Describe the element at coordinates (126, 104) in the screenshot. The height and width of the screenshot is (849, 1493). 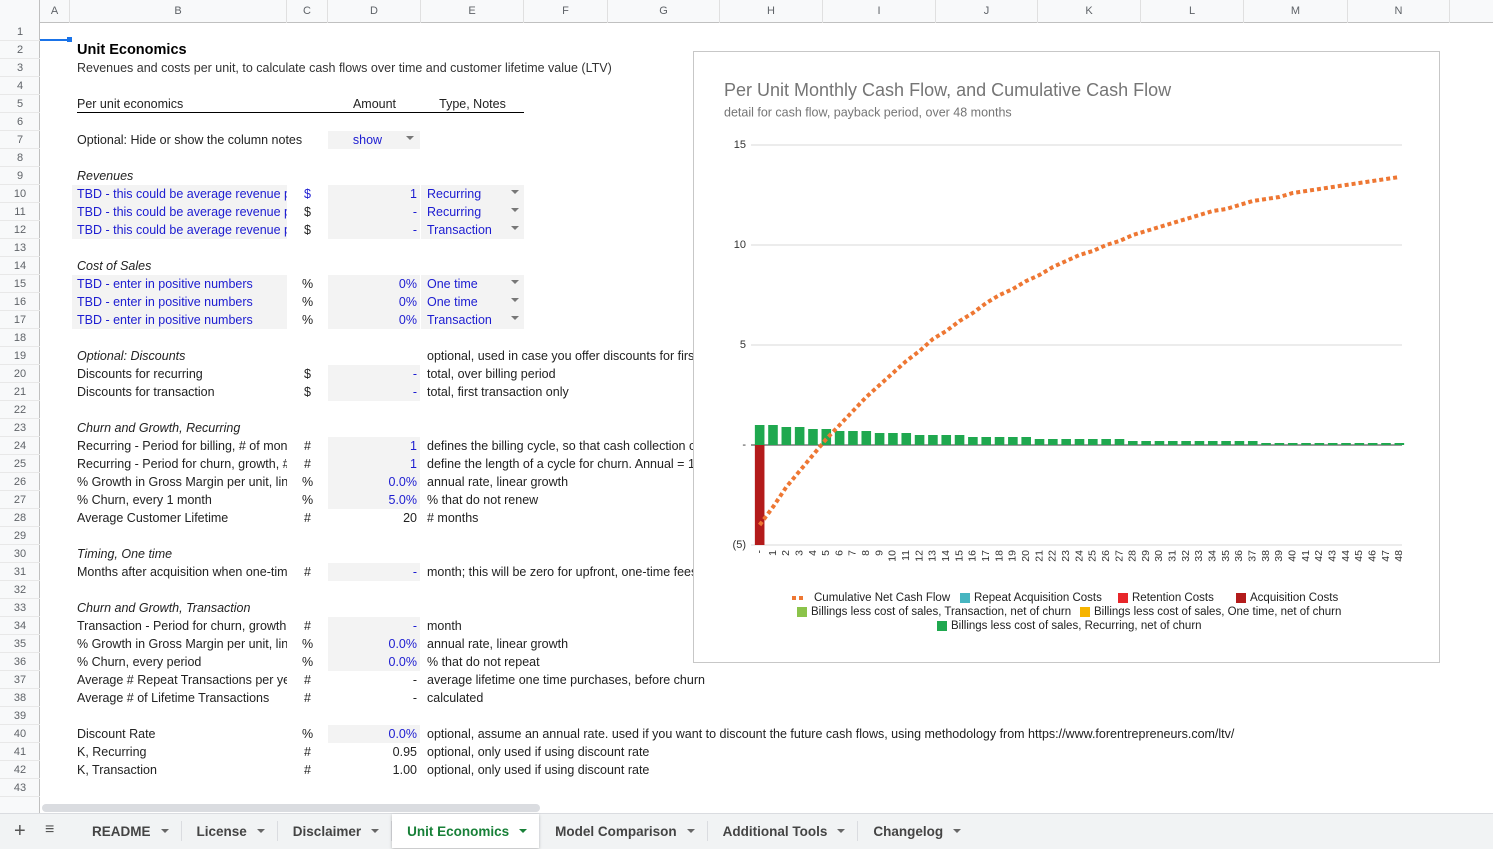
I see `cell: Per unit economics` at that location.